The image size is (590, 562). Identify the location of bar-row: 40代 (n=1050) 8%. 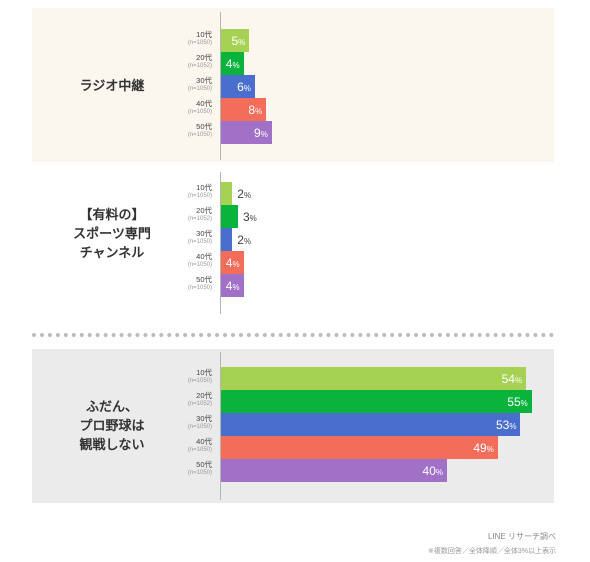
(295, 109).